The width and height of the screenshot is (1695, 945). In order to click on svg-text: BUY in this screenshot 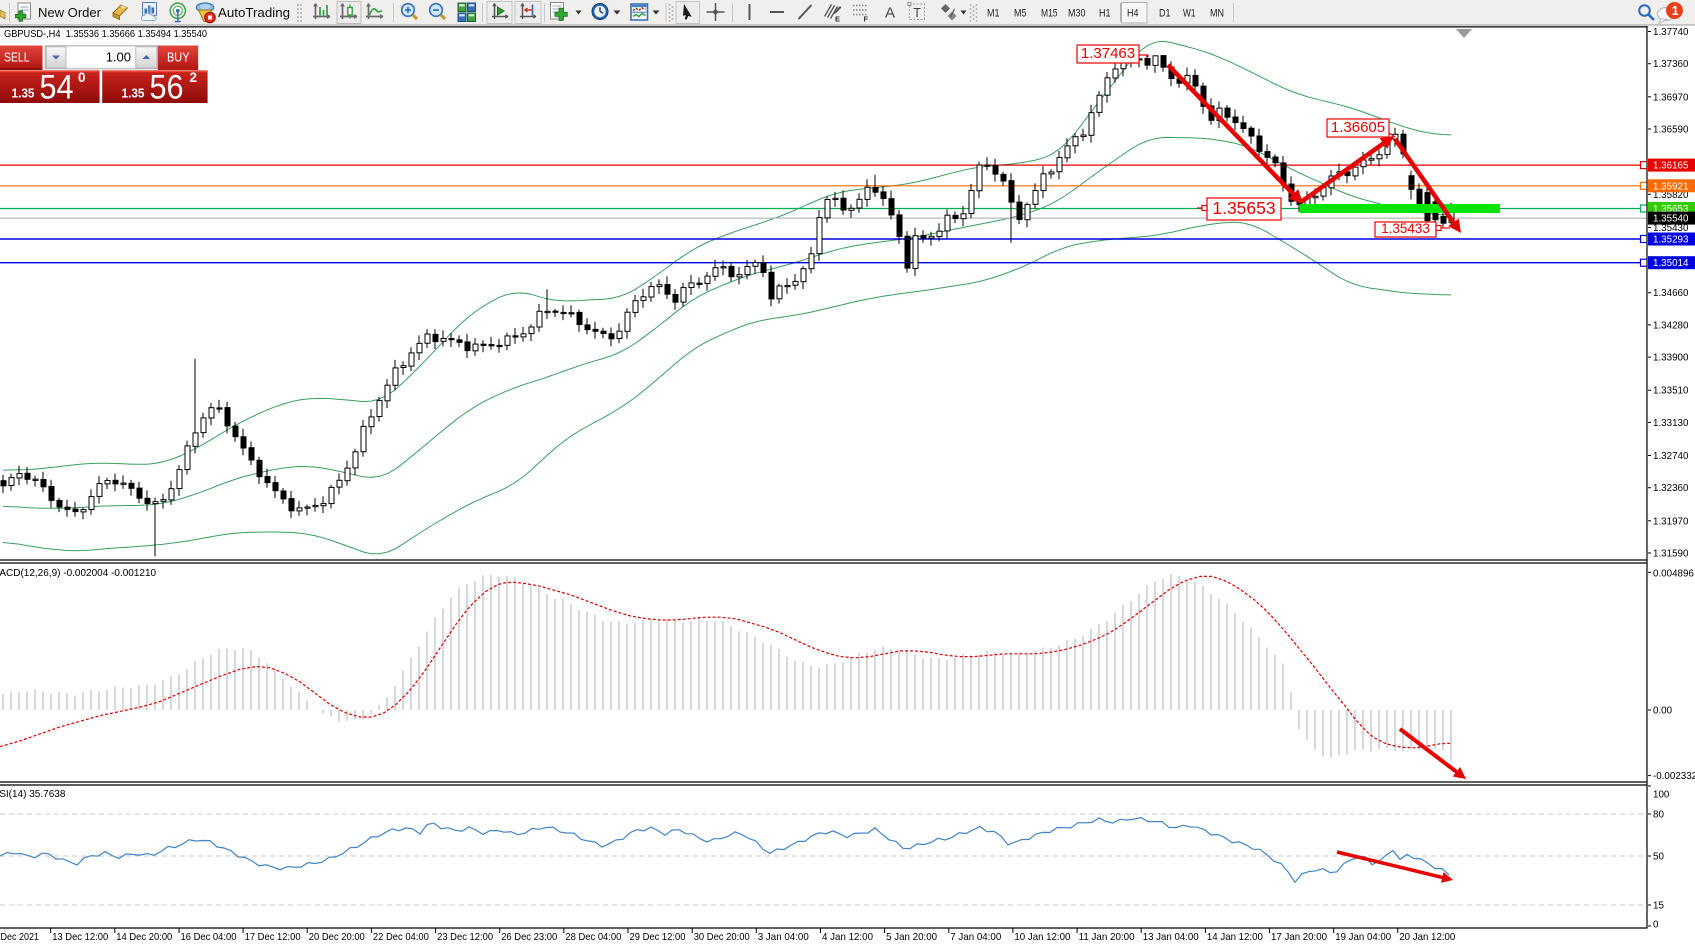, I will do `click(178, 57)`.